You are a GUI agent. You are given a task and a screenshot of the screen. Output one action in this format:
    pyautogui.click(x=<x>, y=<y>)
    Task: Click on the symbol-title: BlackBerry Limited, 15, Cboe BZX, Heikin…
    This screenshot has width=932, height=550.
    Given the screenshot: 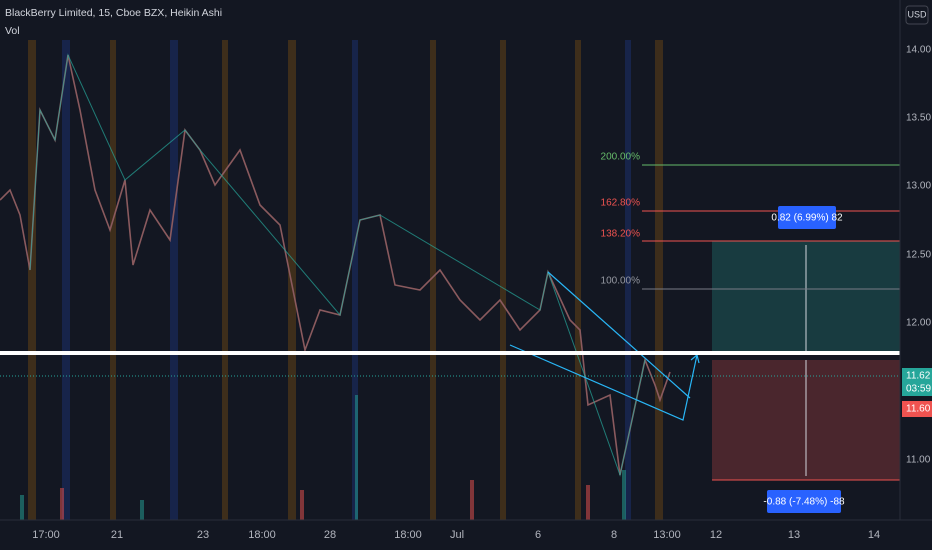 What is the action you would take?
    pyautogui.click(x=113, y=13)
    